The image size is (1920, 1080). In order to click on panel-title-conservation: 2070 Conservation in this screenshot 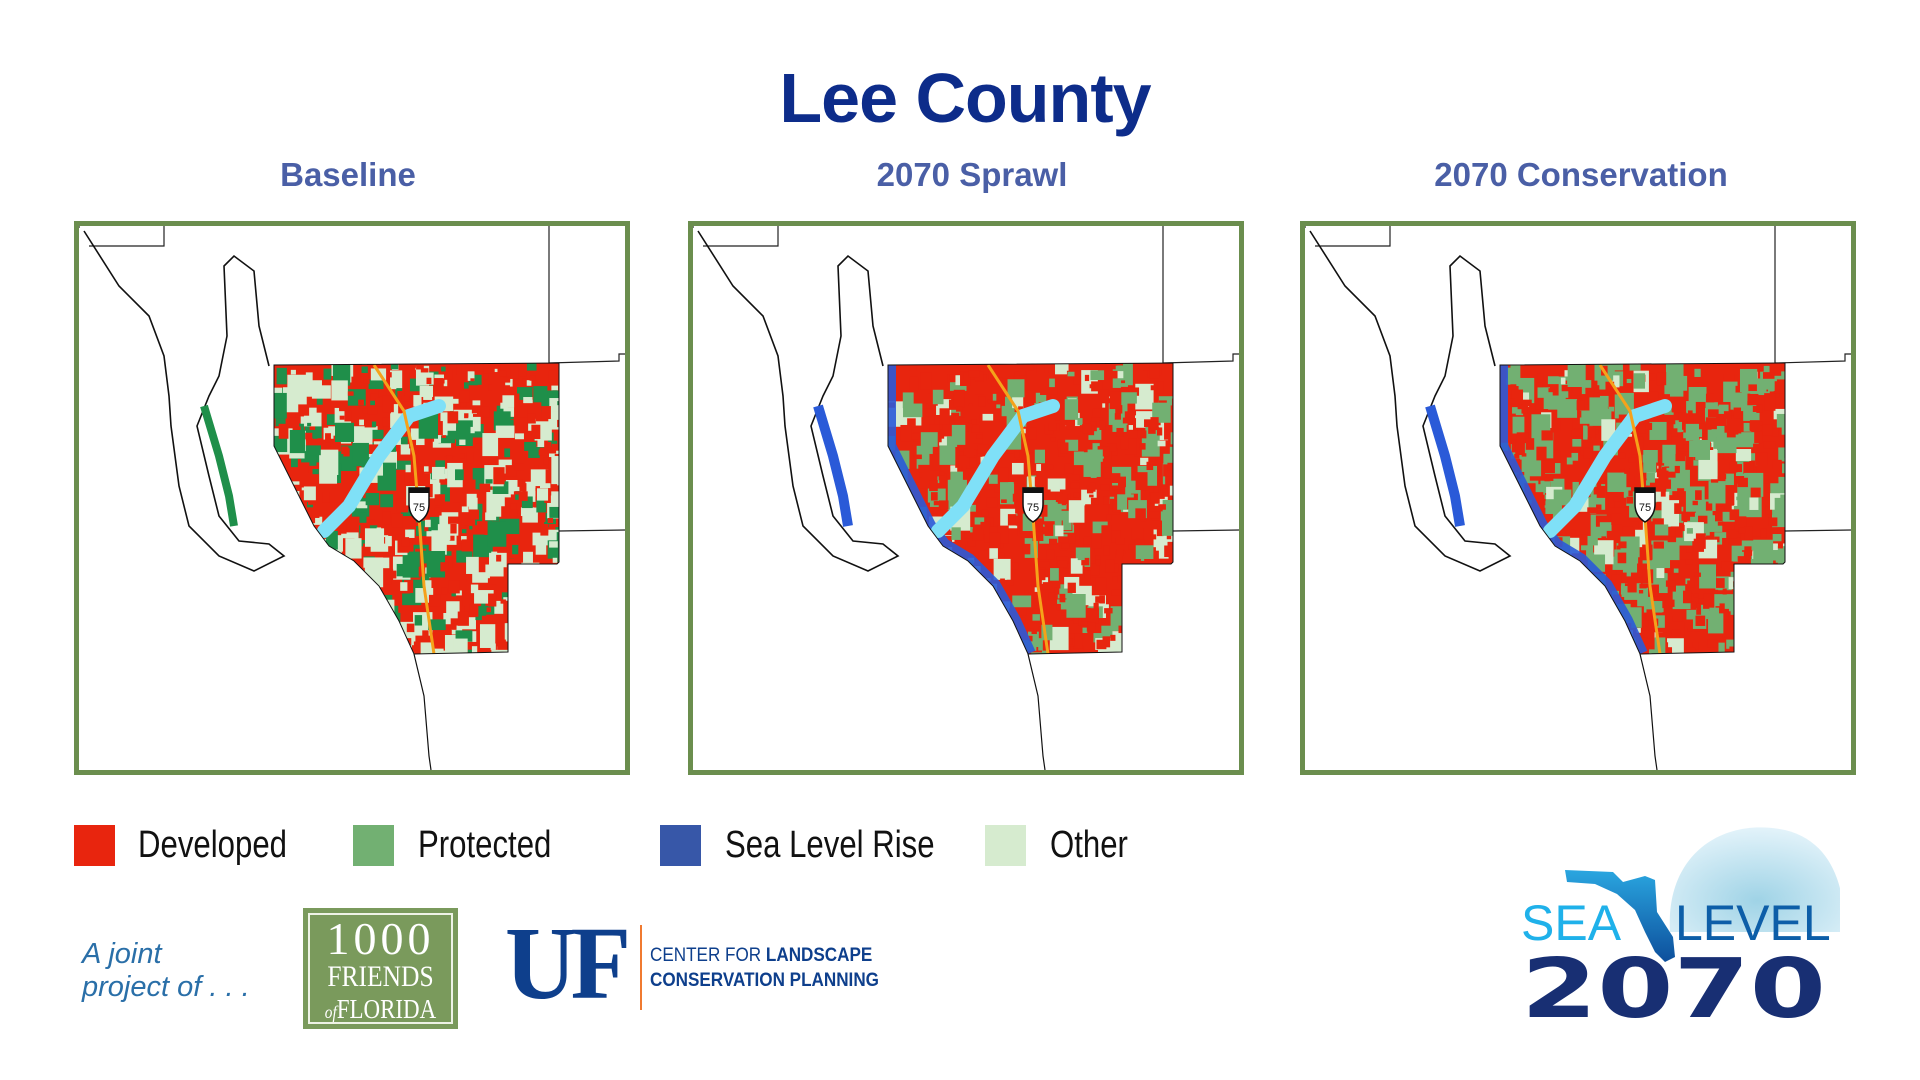, I will do `click(1581, 174)`.